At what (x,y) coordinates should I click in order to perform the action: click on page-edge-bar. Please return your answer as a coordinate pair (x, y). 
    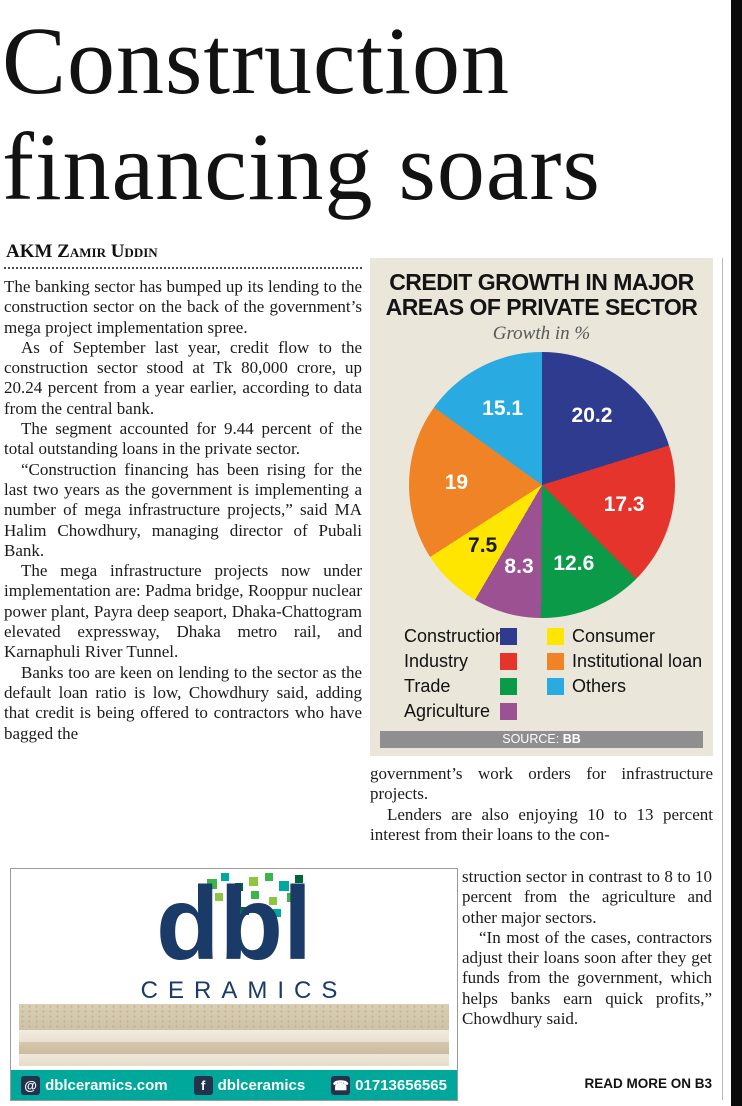
    Looking at the image, I should click on (736, 553).